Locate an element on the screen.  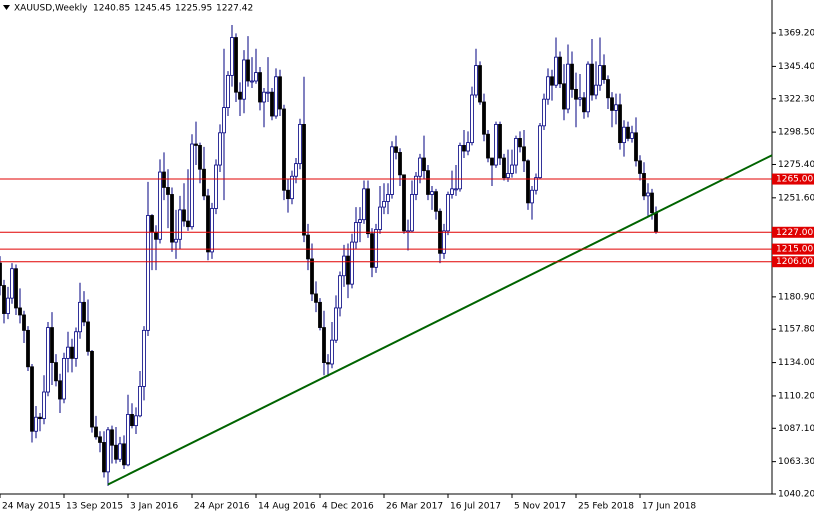
level-label: 1206.00 is located at coordinates (794, 262).